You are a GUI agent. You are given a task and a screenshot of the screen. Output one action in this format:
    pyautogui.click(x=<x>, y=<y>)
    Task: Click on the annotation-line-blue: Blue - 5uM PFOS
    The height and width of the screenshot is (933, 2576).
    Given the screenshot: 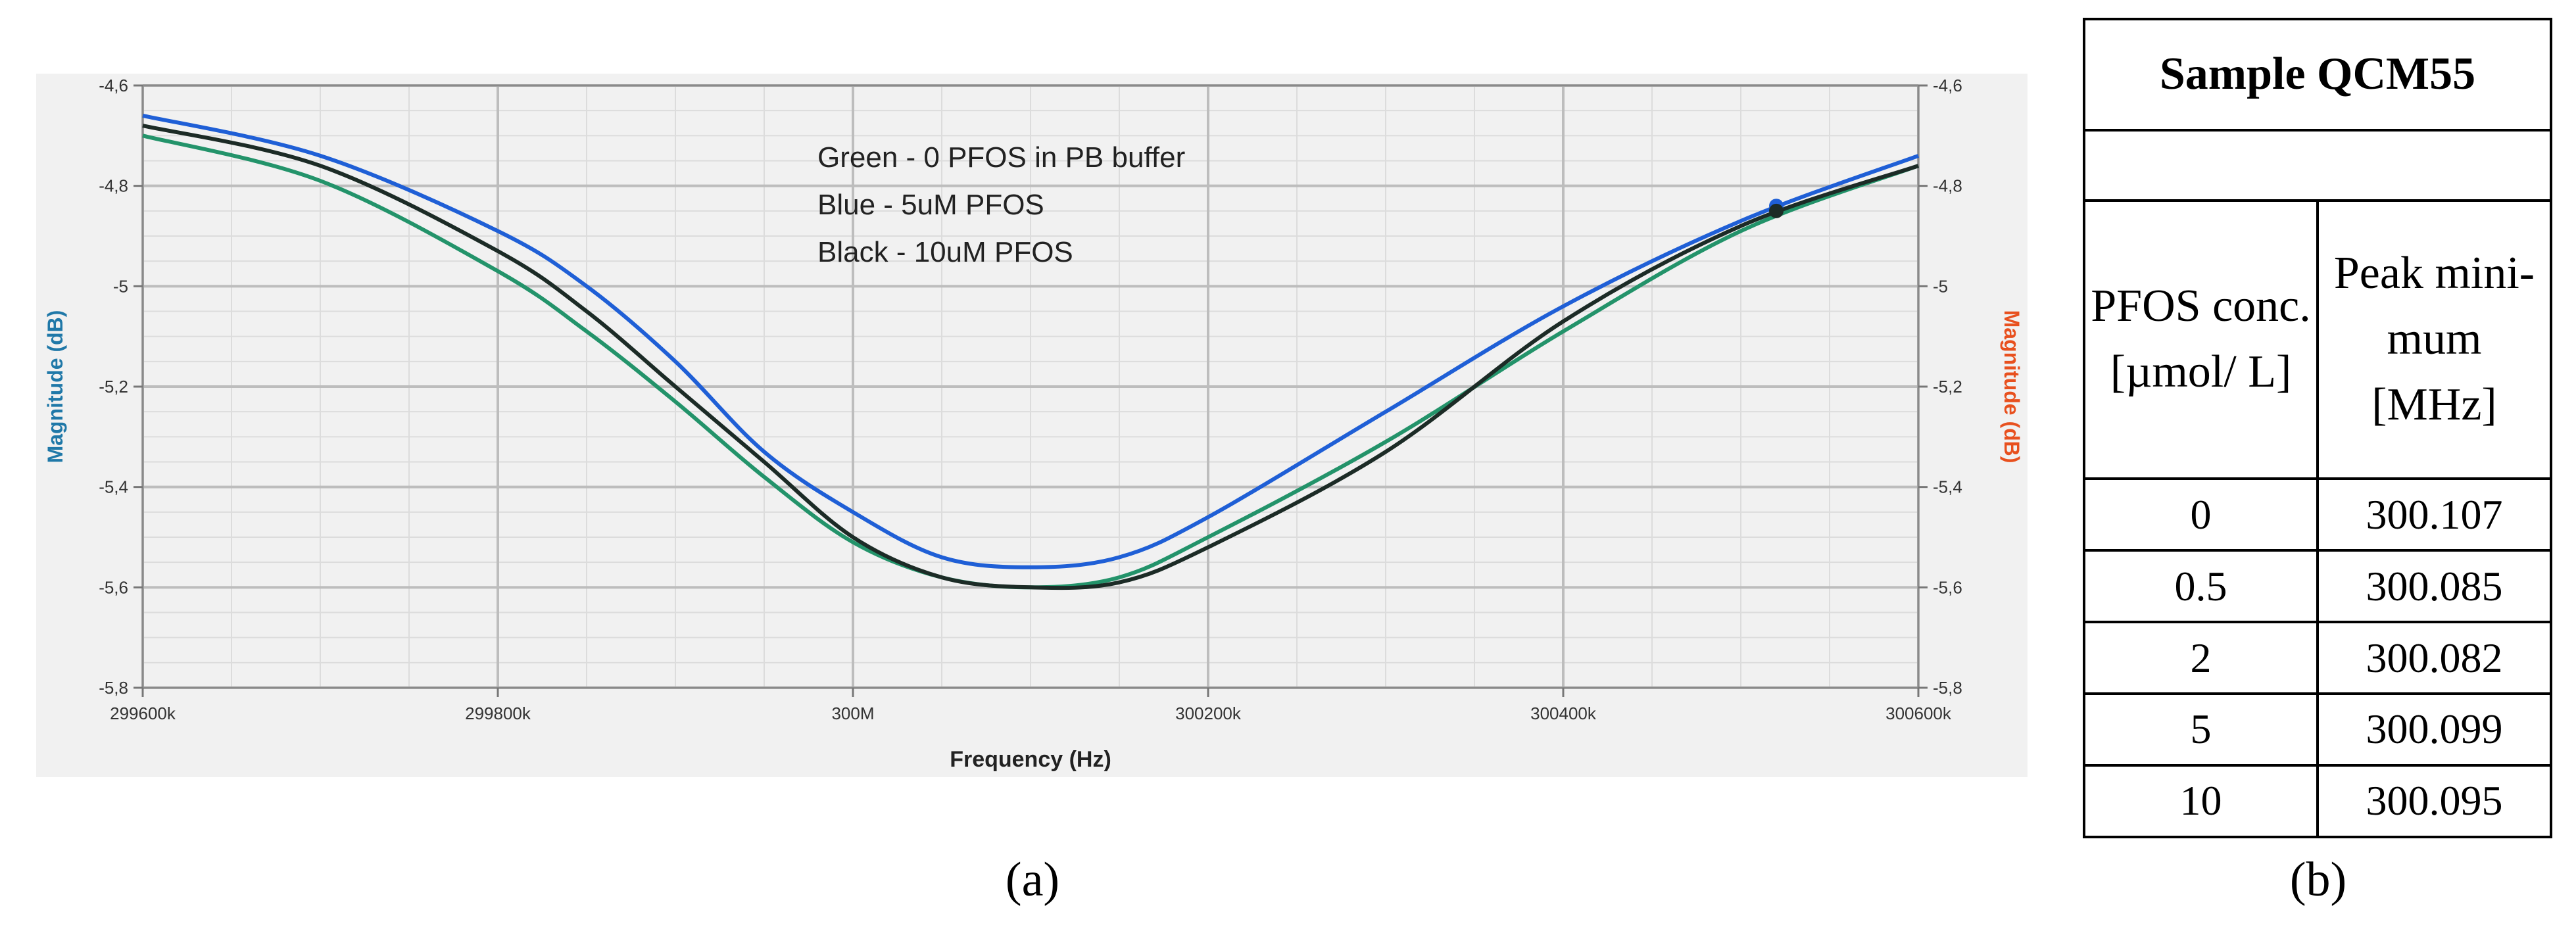 What is the action you would take?
    pyautogui.click(x=930, y=205)
    